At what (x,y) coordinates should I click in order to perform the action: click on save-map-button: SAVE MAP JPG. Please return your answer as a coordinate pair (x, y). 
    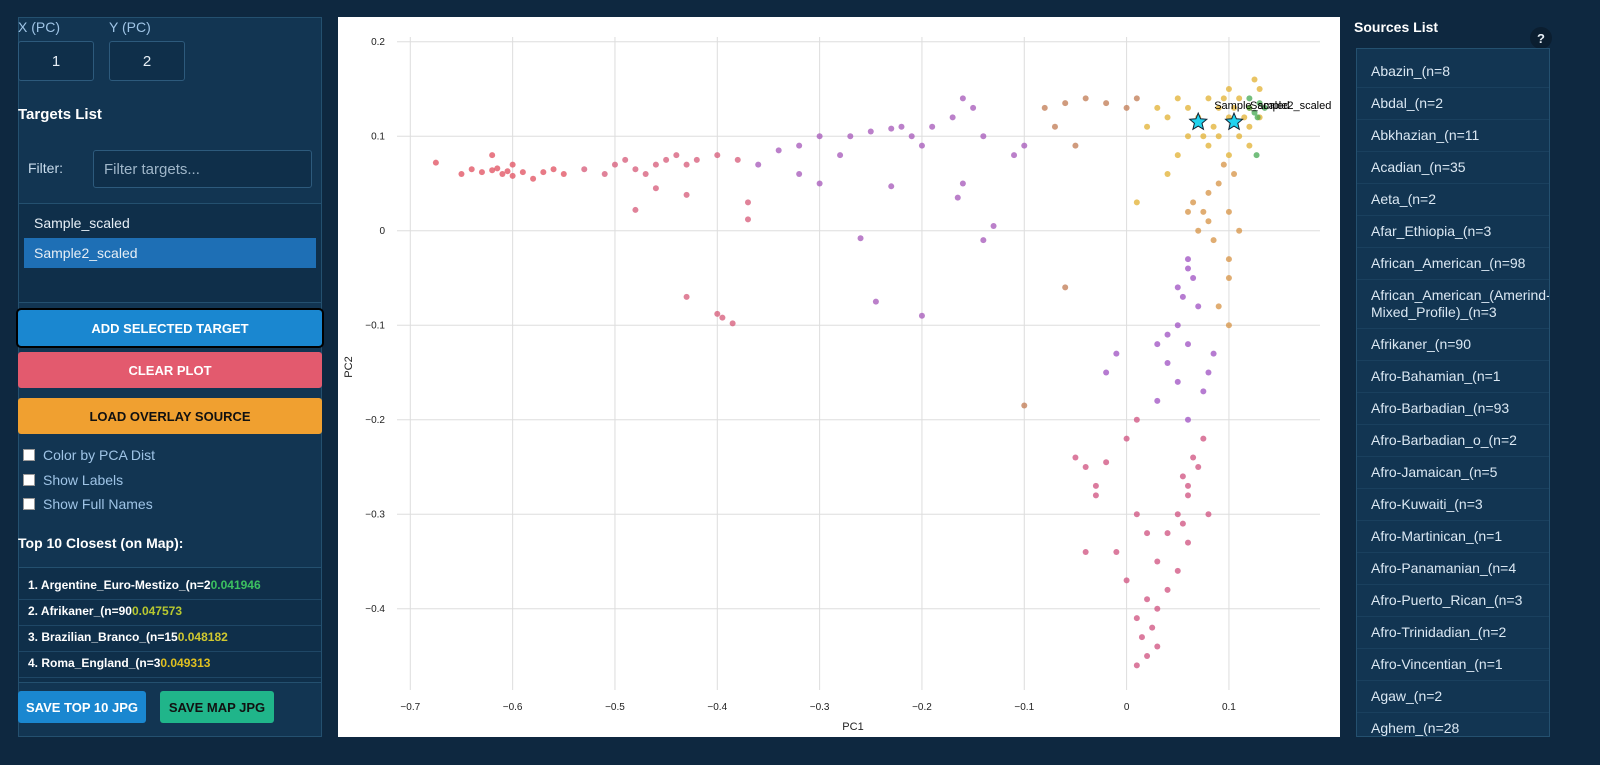
    Looking at the image, I should click on (217, 707).